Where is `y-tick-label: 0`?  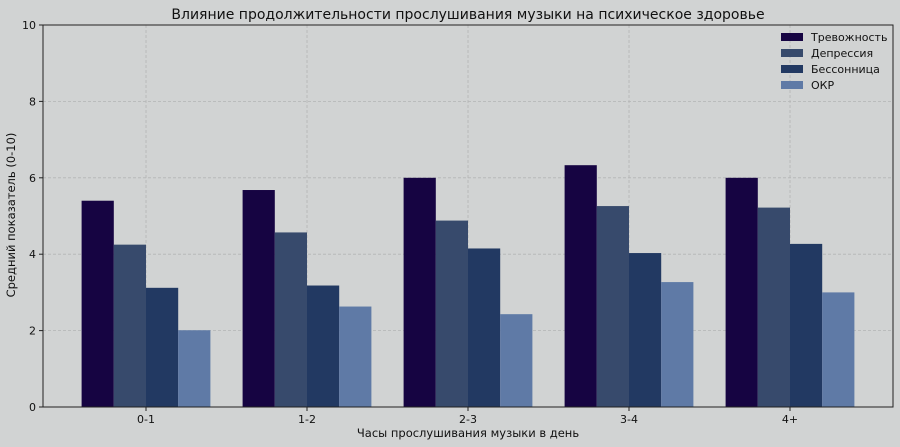 y-tick-label: 0 is located at coordinates (32, 407).